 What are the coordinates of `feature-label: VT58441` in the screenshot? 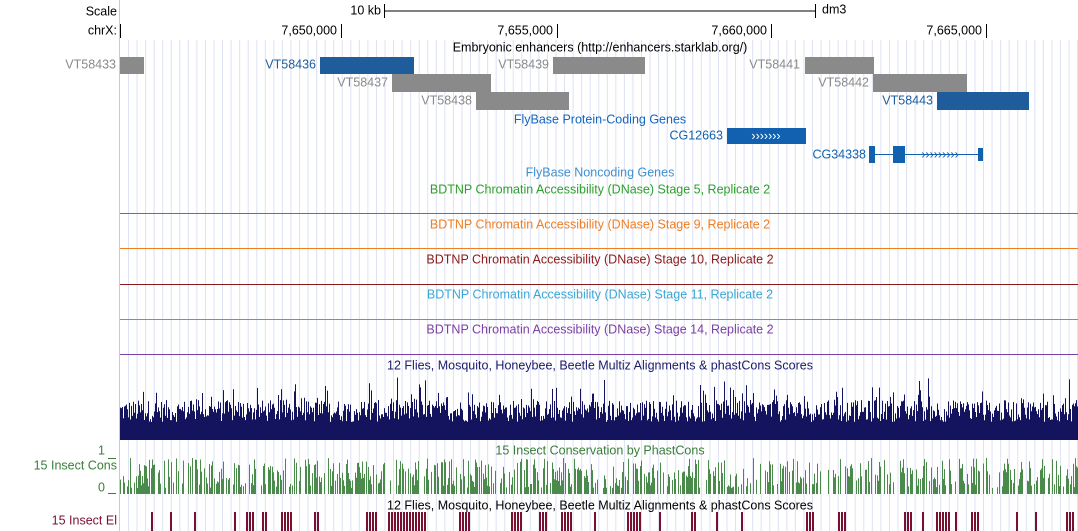 It's located at (774, 64).